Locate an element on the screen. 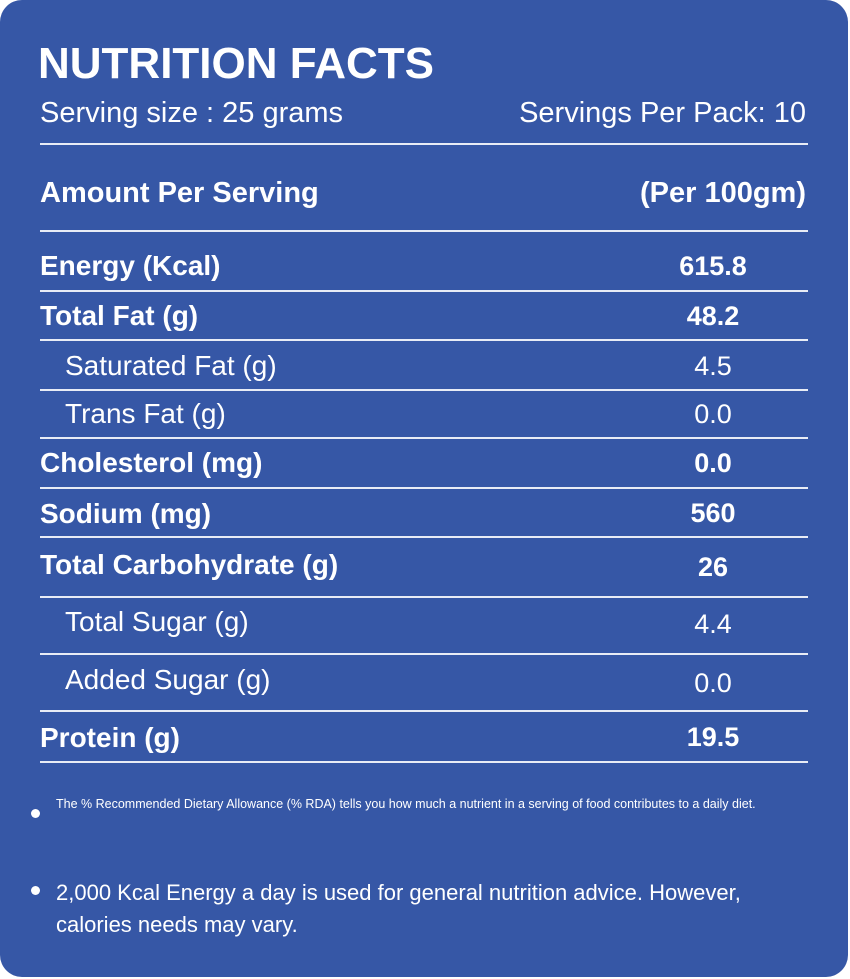 The image size is (850, 979). nutrient-label: Saturated Fat (g) is located at coordinates (171, 365).